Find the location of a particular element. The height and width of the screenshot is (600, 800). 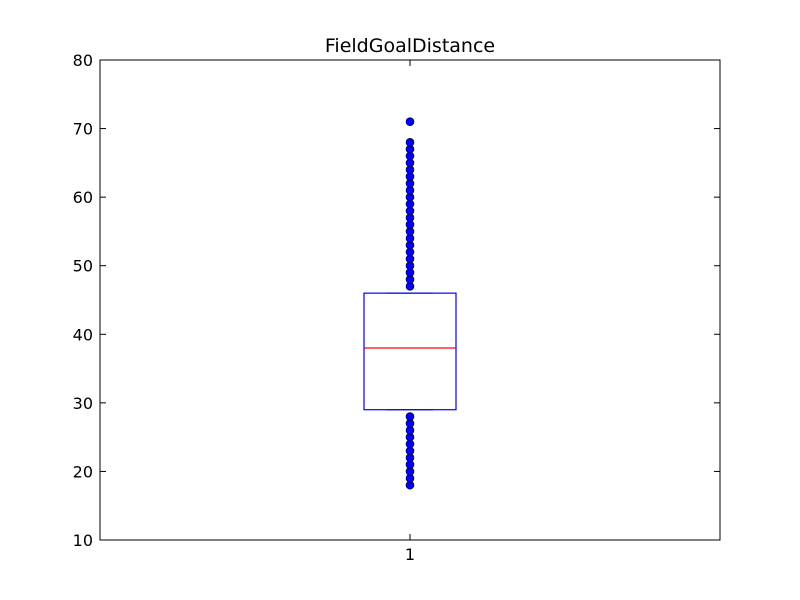

x-tick-label: 1 is located at coordinates (410, 554).